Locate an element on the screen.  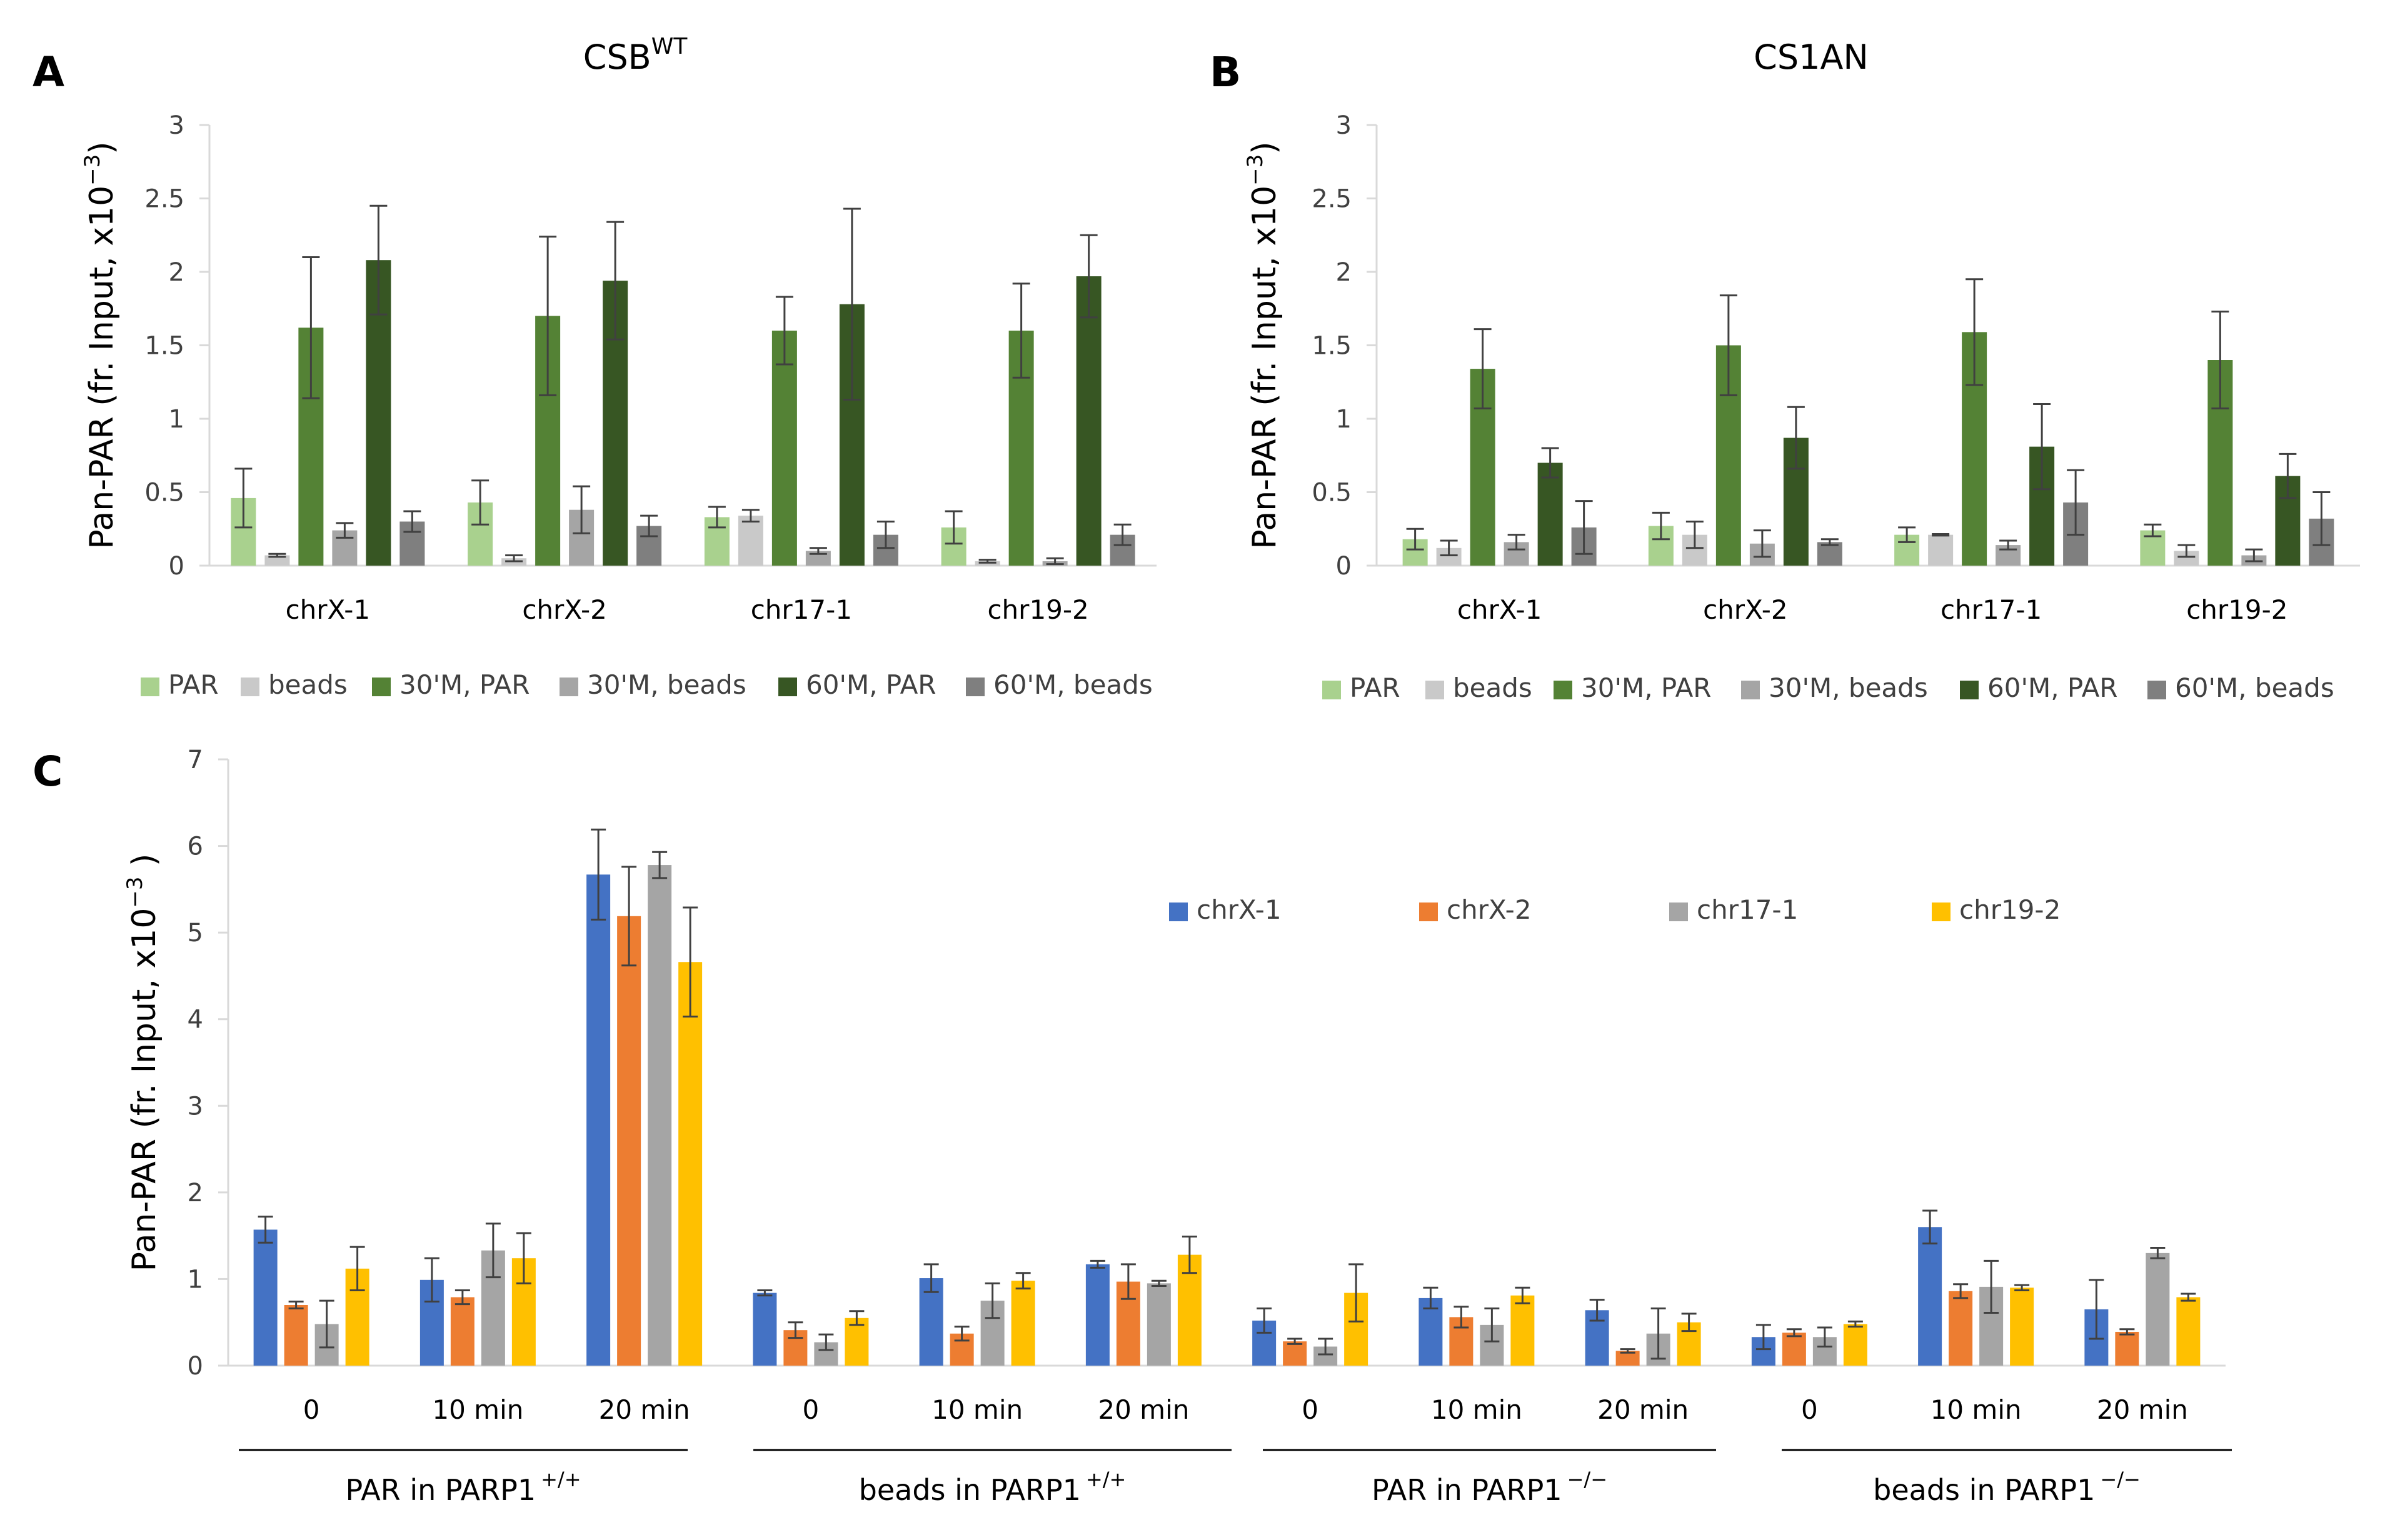
legend-item: 30'M, beads is located at coordinates (653, 684).